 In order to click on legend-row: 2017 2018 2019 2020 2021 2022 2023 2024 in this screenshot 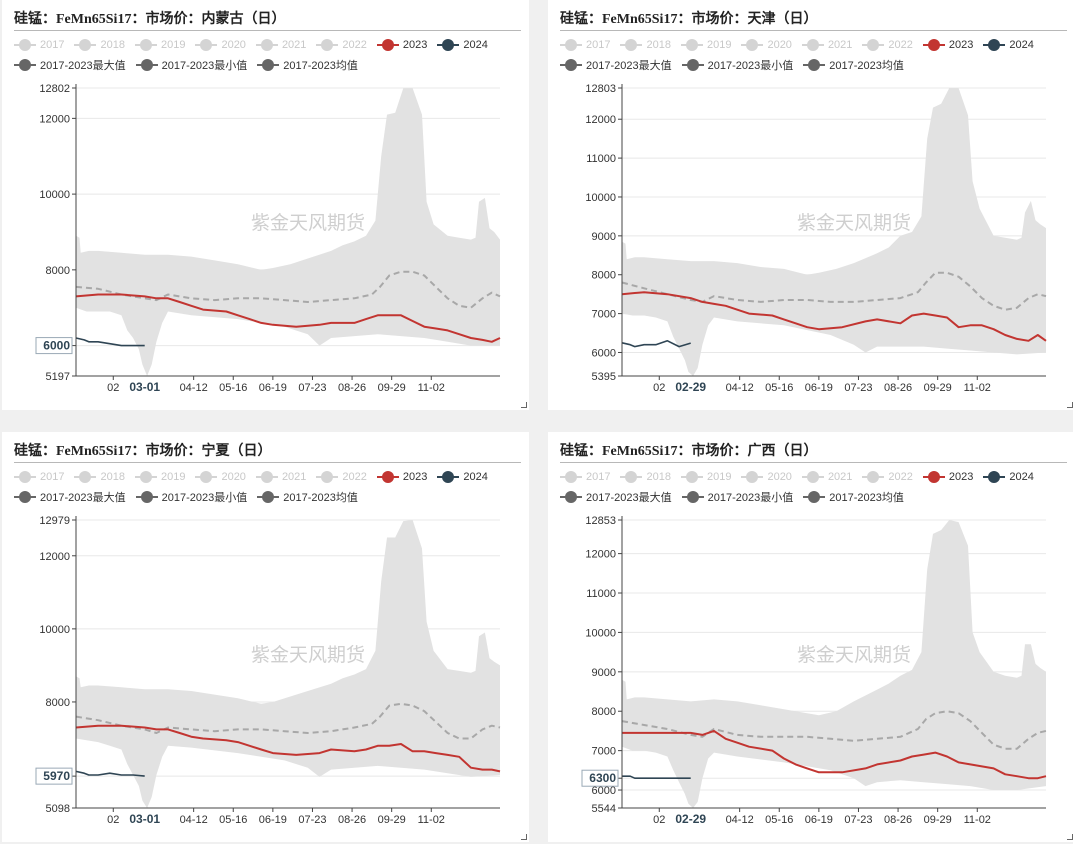, I will do `click(815, 477)`.